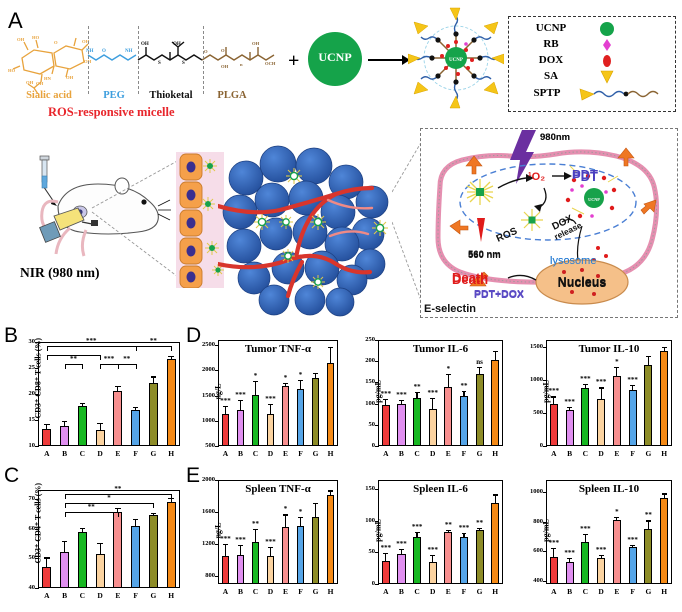  What do you see at coordinates (153, 453) in the screenshot?
I see `x-tick-label-G: G` at bounding box center [153, 453].